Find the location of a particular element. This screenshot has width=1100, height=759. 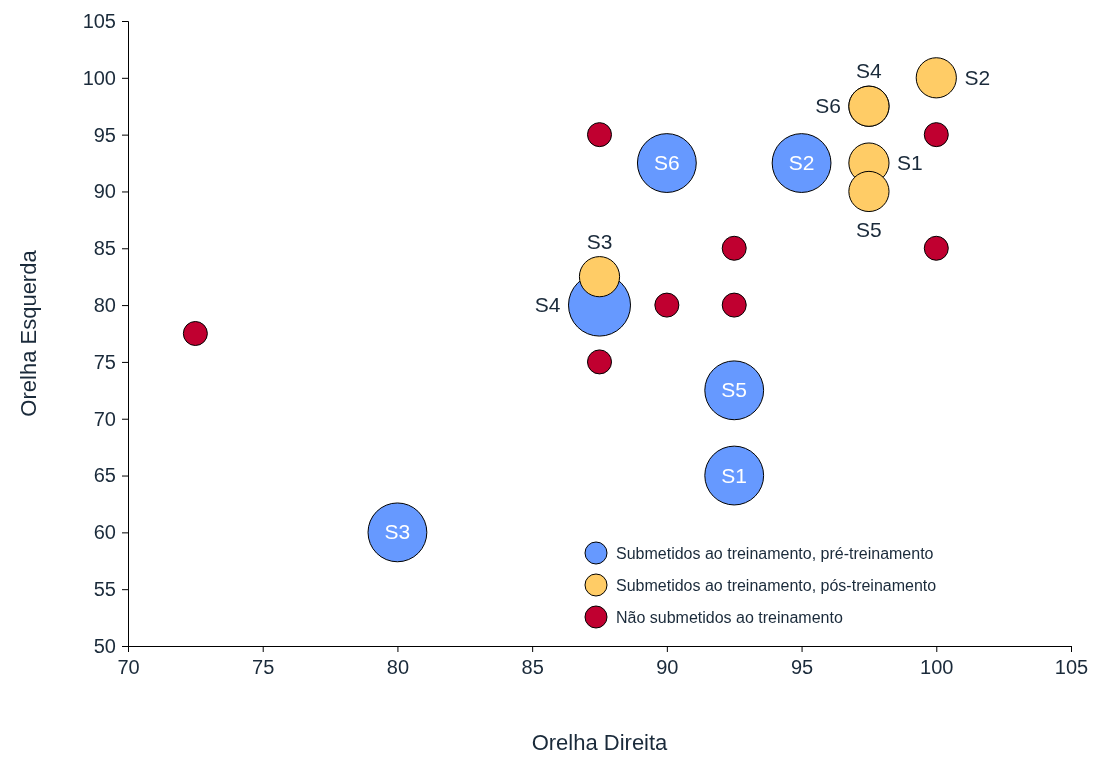

y-tick-label: 70 is located at coordinates (104, 418).